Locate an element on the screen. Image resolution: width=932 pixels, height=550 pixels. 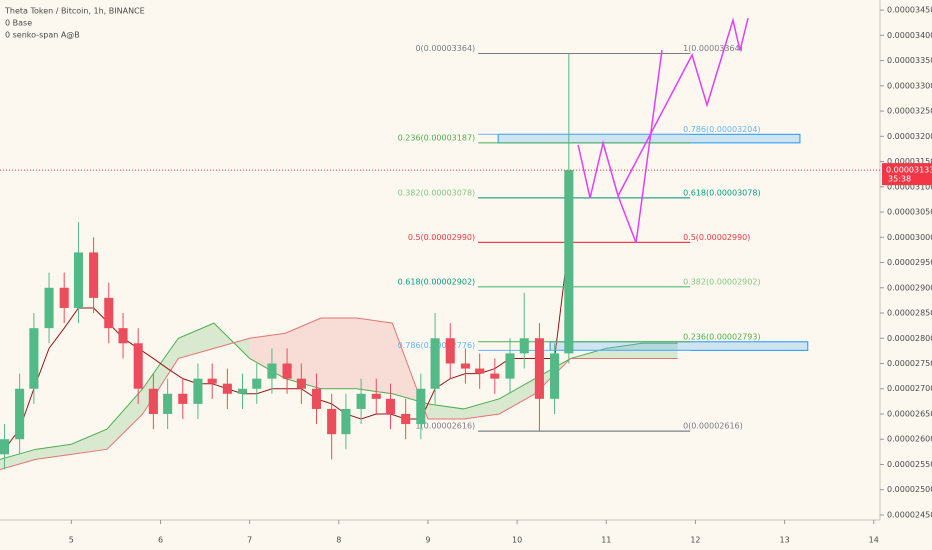
y-tick-label: 0.00003000 is located at coordinates (909, 237).